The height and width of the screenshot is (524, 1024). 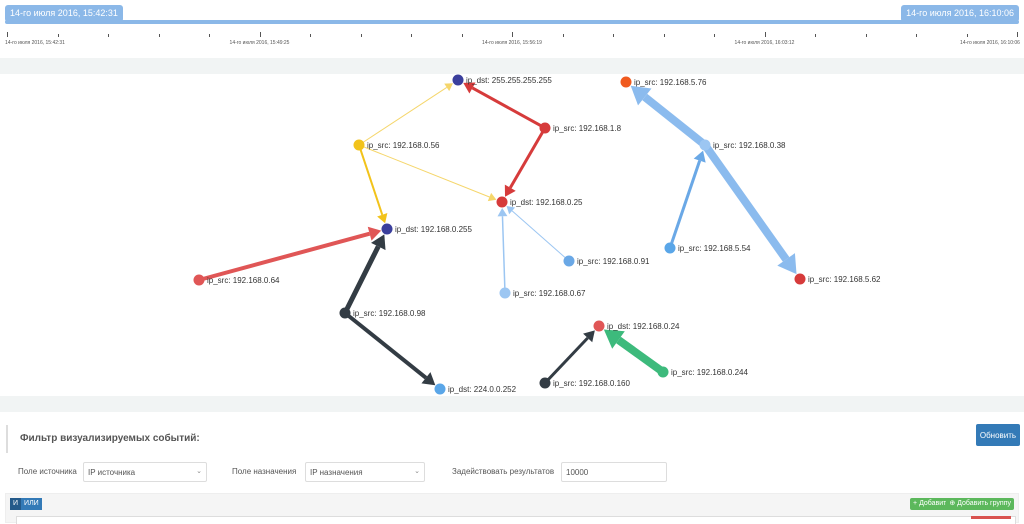 What do you see at coordinates (16, 504) in the screenshot?
I see `and-button: И` at bounding box center [16, 504].